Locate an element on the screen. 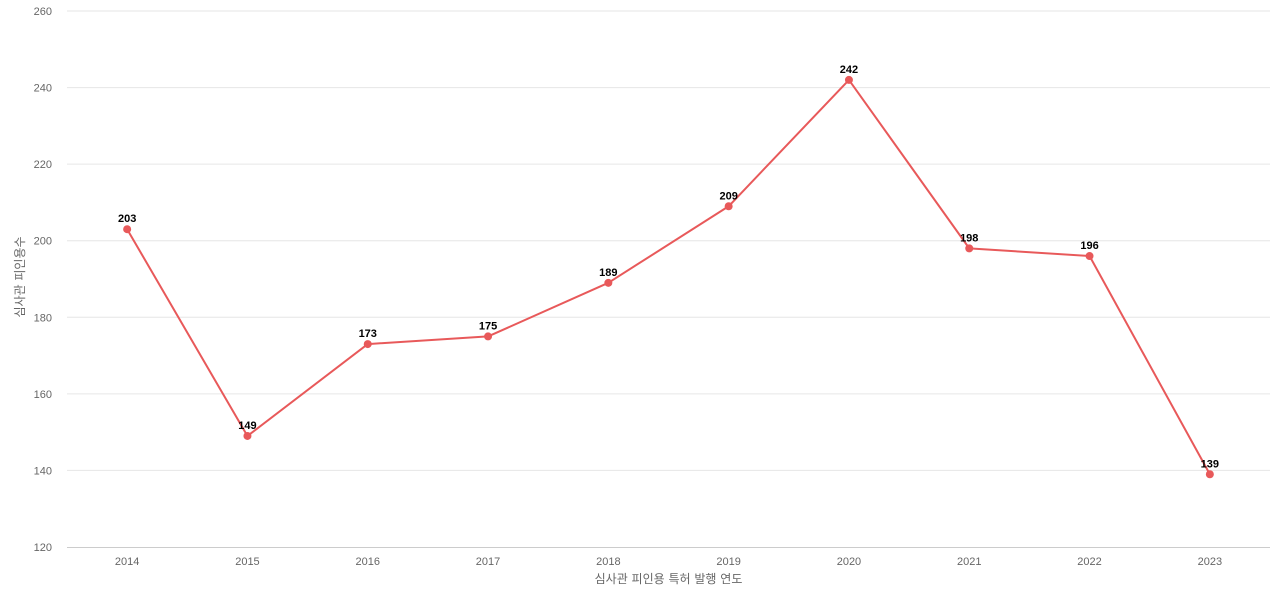  y-tick-label: 260 is located at coordinates (43, 12).